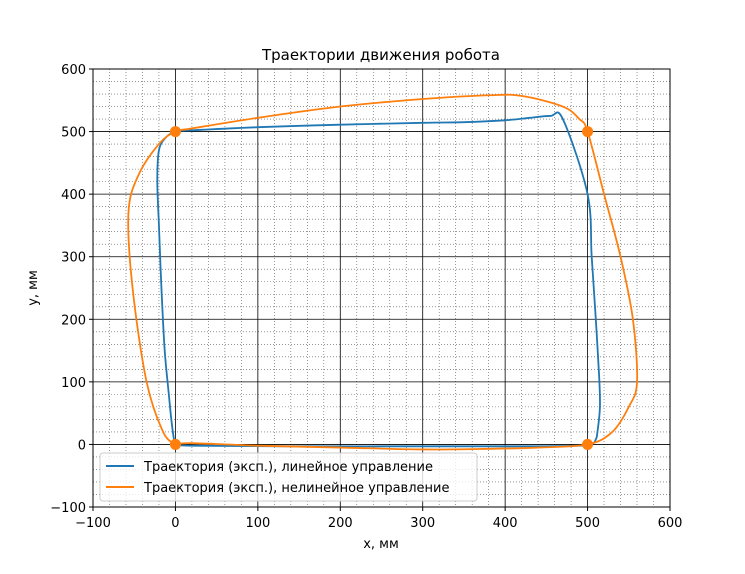 The image size is (745, 574). Describe the element at coordinates (587, 523) in the screenshot. I see `x-tick-label: 500` at that location.